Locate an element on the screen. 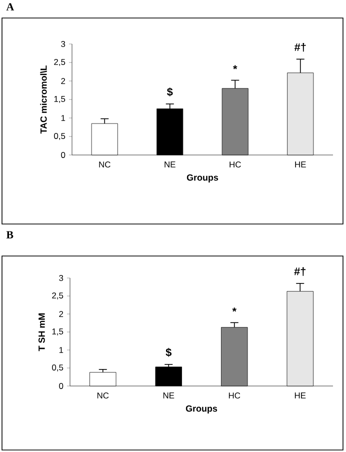 Image resolution: width=346 pixels, height=452 pixels. y-axis-title: TAC micromol\L is located at coordinates (43, 99).